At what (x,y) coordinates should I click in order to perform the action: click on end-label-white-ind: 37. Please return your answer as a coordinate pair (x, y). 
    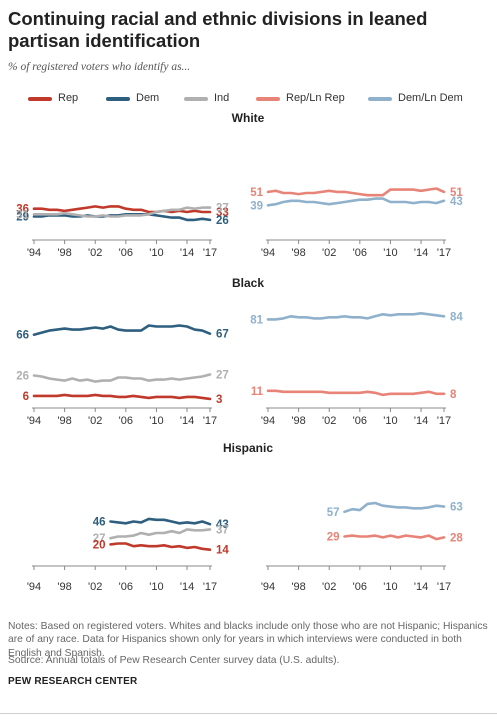
    Looking at the image, I should click on (222, 209).